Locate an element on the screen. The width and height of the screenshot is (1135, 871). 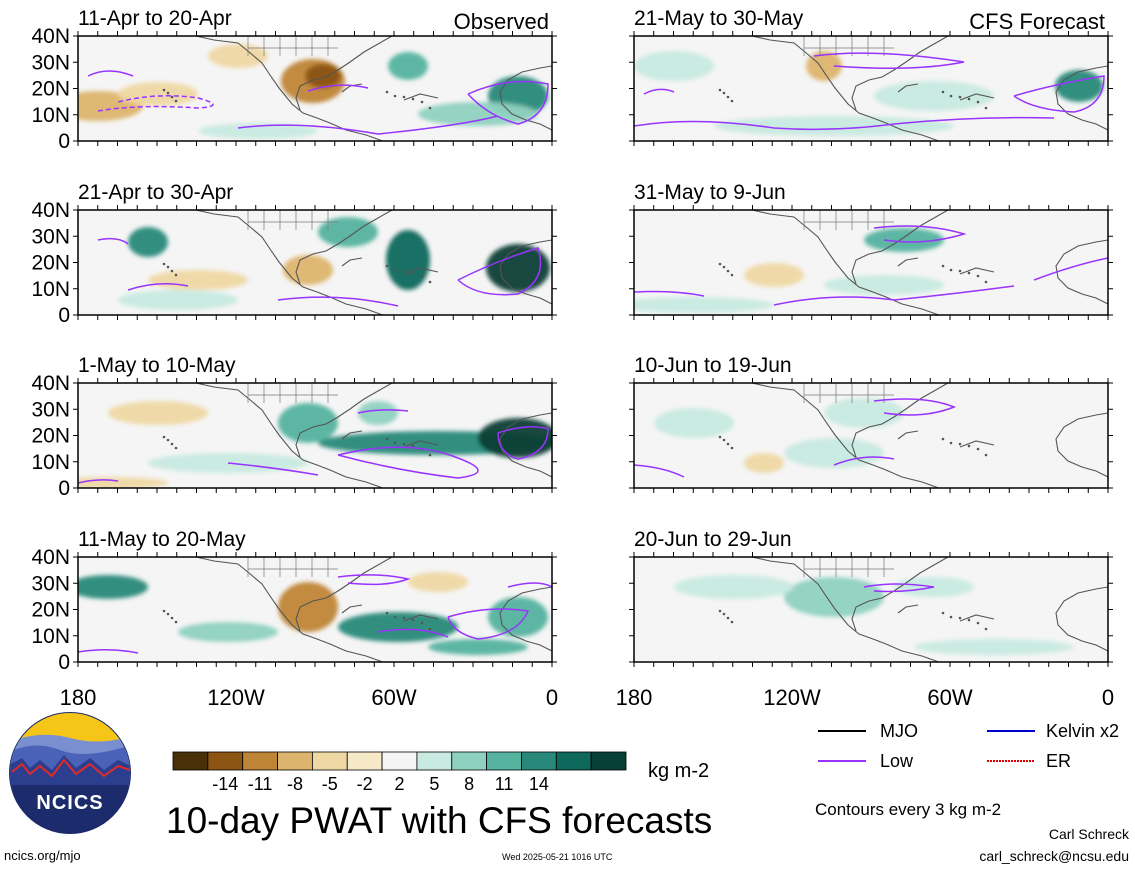
contour-legend: MJO Kelvin x2 Low ER is located at coordinates (968, 746).